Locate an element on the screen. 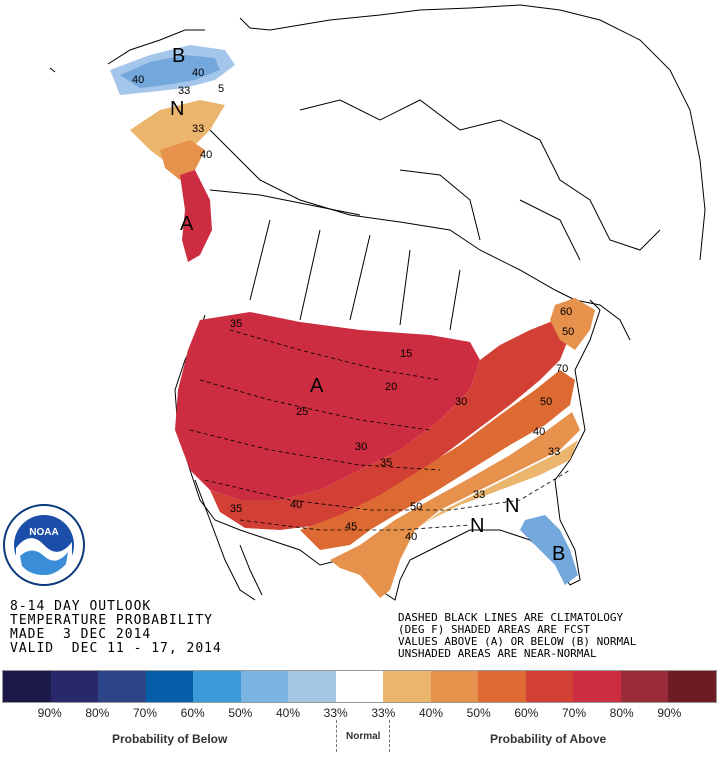 The image size is (719, 760). note-line: VALUES ABOVE (A) OR BELOW (B) NORMAL is located at coordinates (517, 641).